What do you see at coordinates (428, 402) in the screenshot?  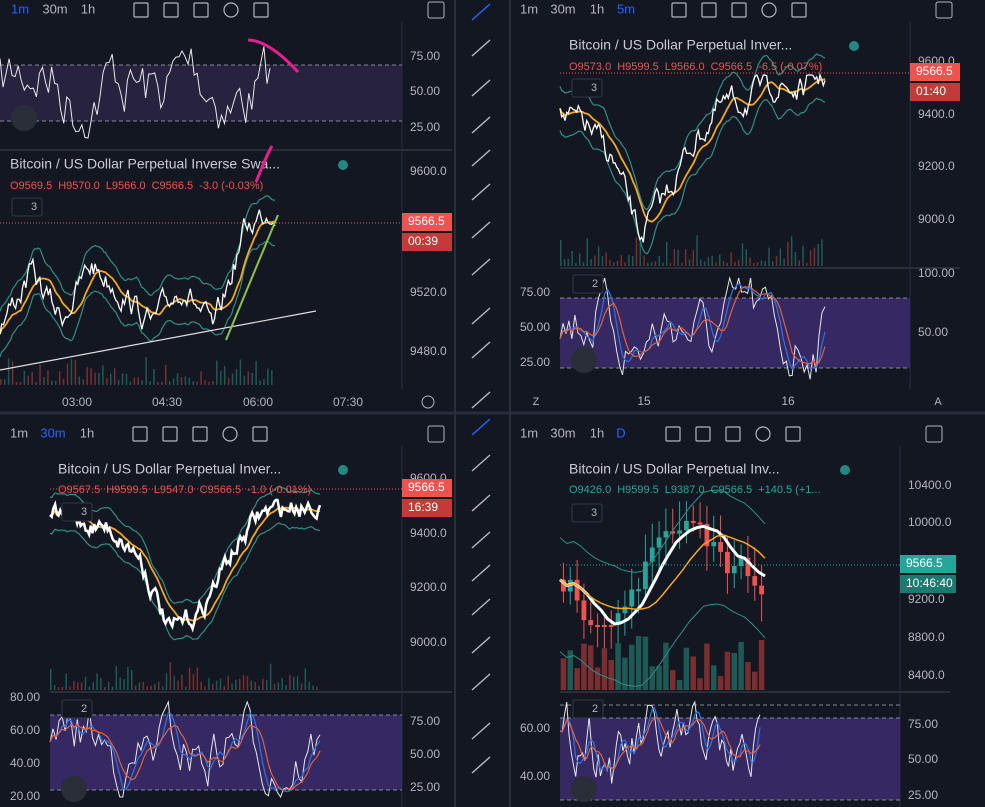 I see `settings-icon` at bounding box center [428, 402].